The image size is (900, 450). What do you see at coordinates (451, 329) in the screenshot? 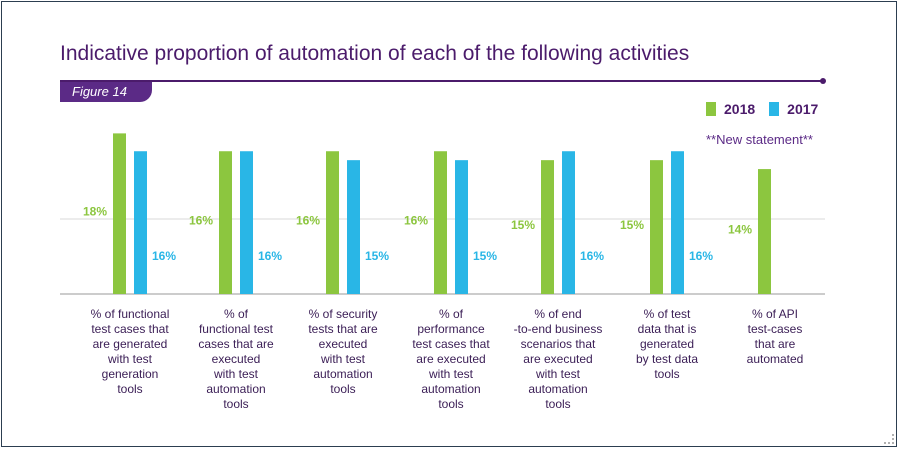
I see `category-label-line: performance` at bounding box center [451, 329].